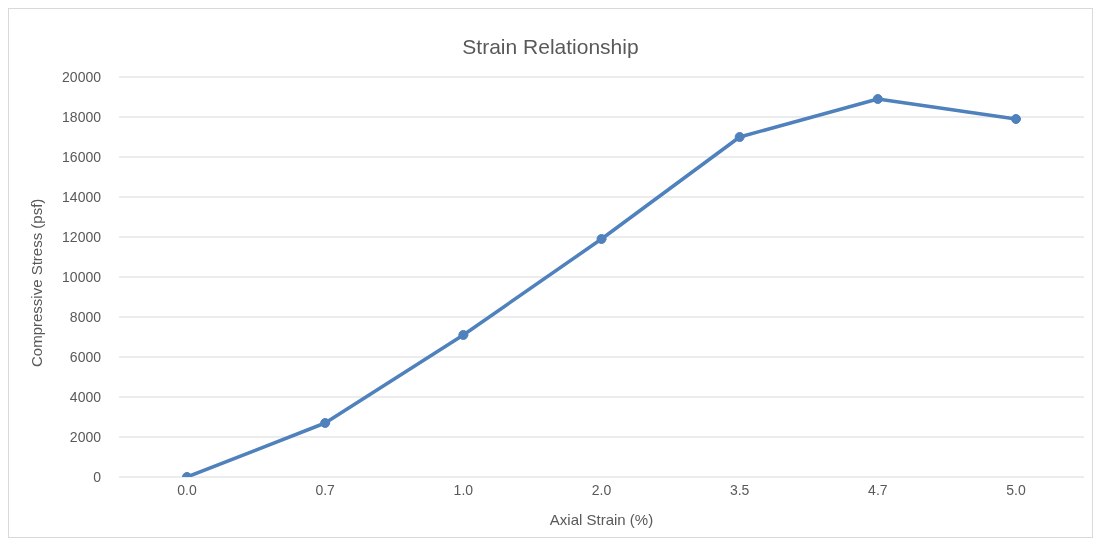 The height and width of the screenshot is (542, 1095). What do you see at coordinates (85, 396) in the screenshot?
I see `y-tick-label: 4000` at bounding box center [85, 396].